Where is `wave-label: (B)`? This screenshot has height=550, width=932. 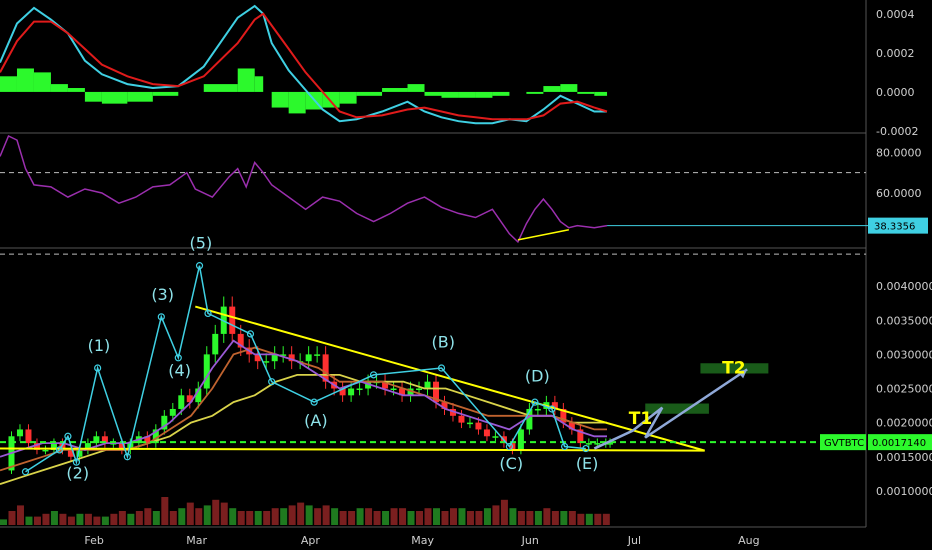
wave-label: (B) is located at coordinates (442, 342).